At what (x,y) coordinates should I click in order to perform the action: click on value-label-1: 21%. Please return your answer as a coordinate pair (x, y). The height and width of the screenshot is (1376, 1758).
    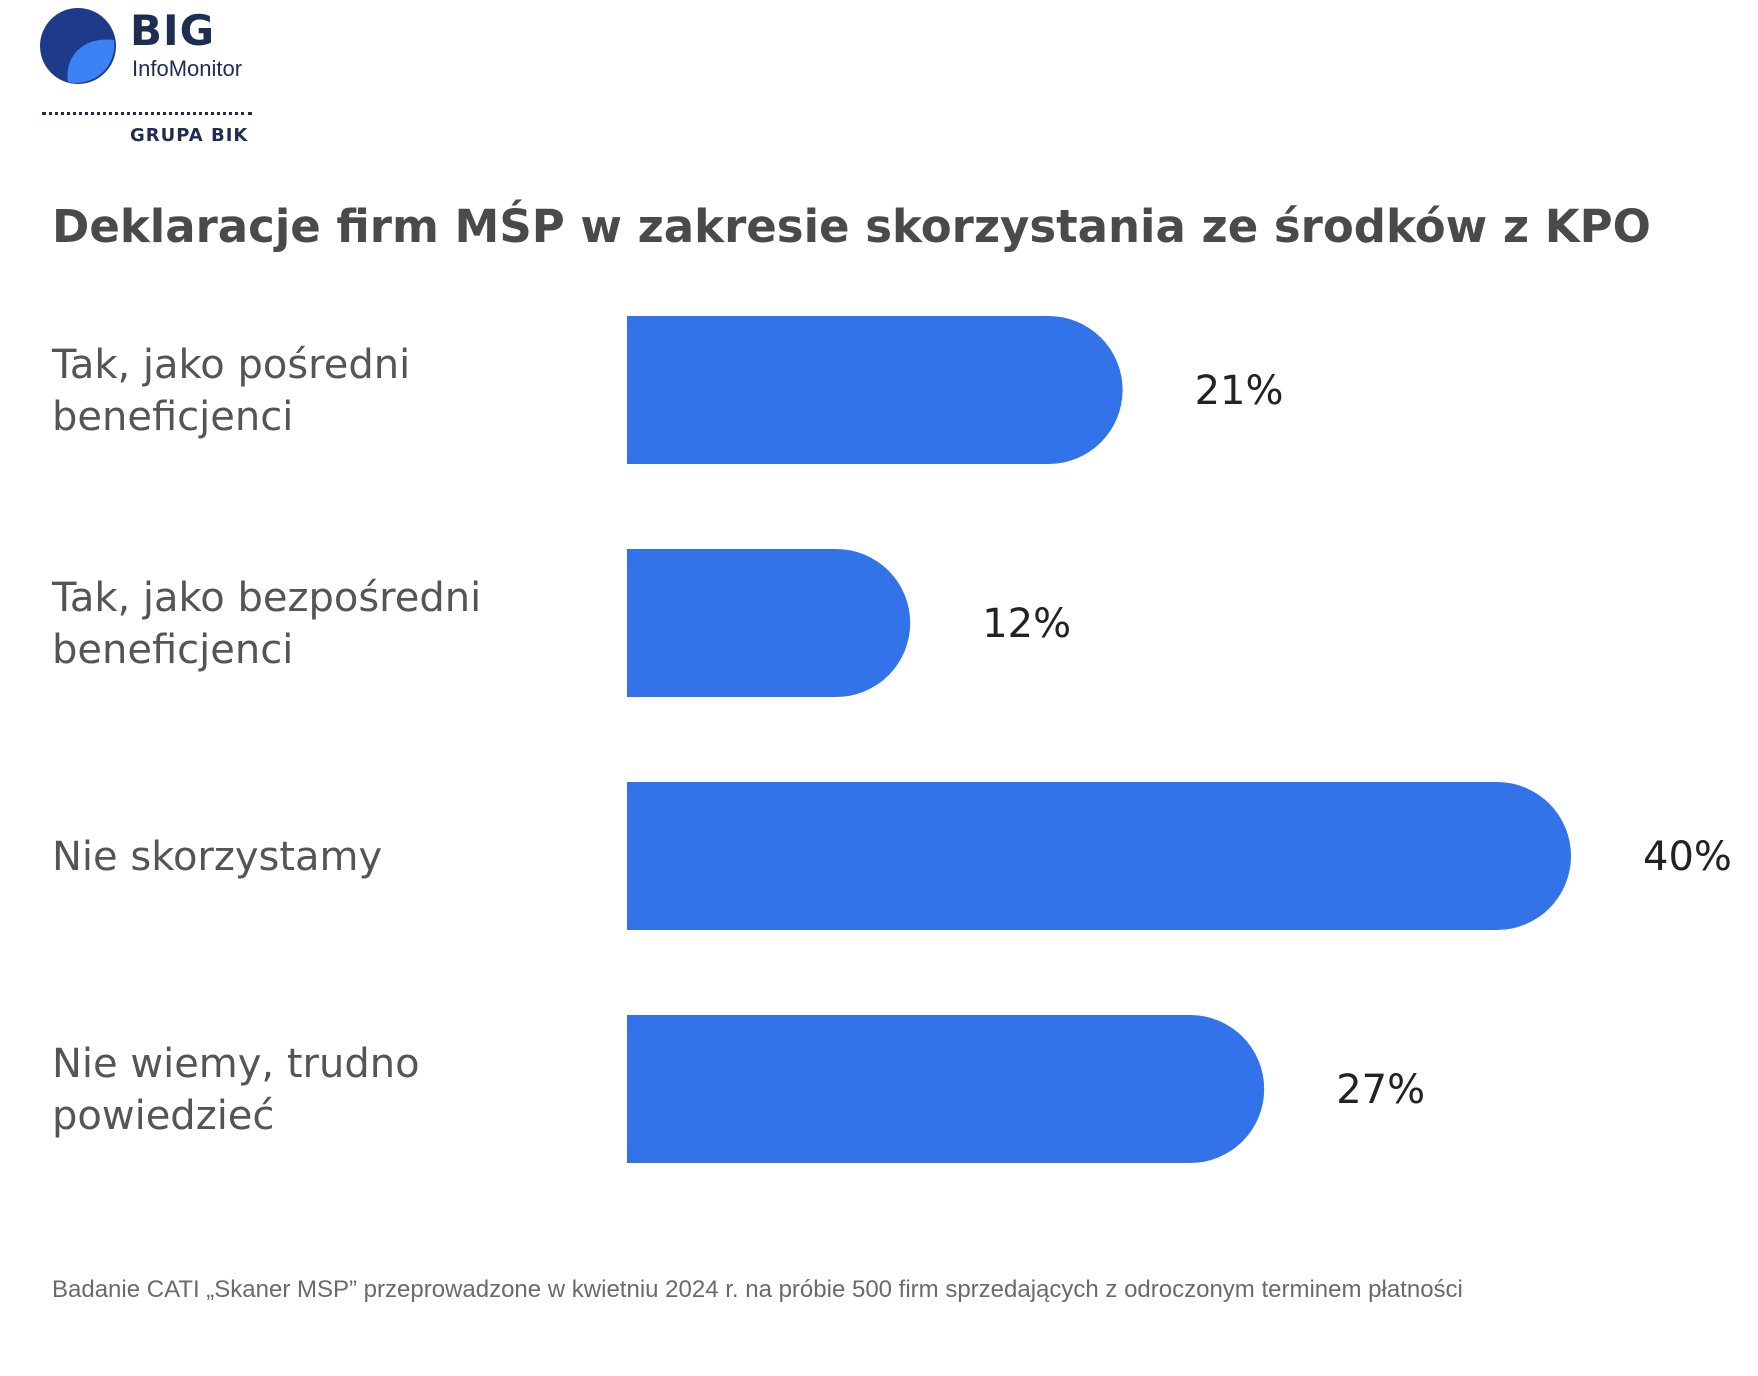
    Looking at the image, I should click on (1239, 391).